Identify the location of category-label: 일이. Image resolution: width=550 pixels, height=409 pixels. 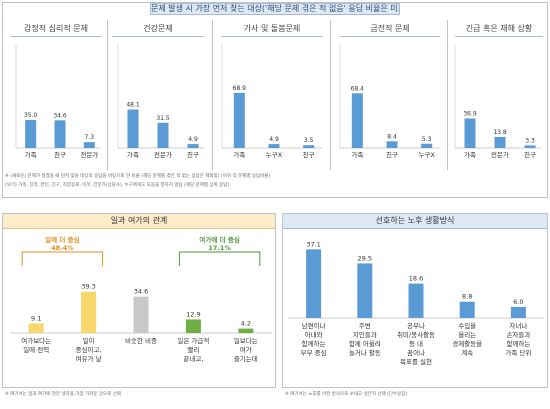
(89, 340).